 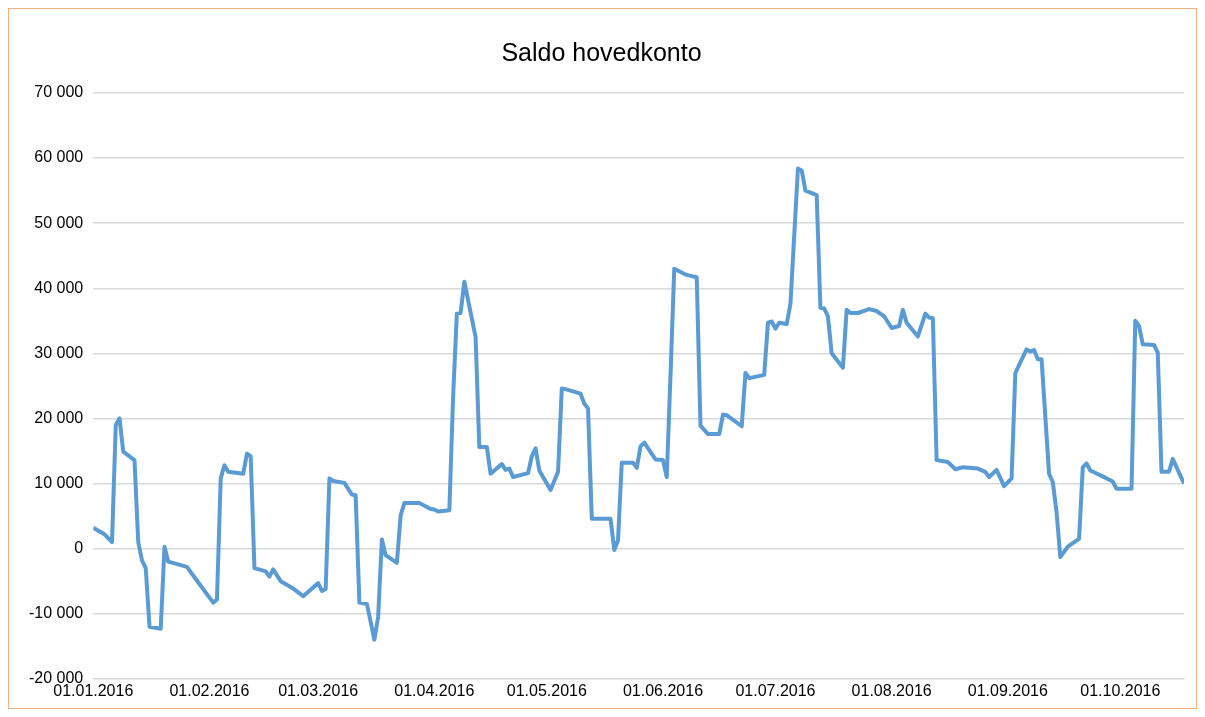 I want to click on chart-title: Saldo hovedkonto, so click(x=601, y=51).